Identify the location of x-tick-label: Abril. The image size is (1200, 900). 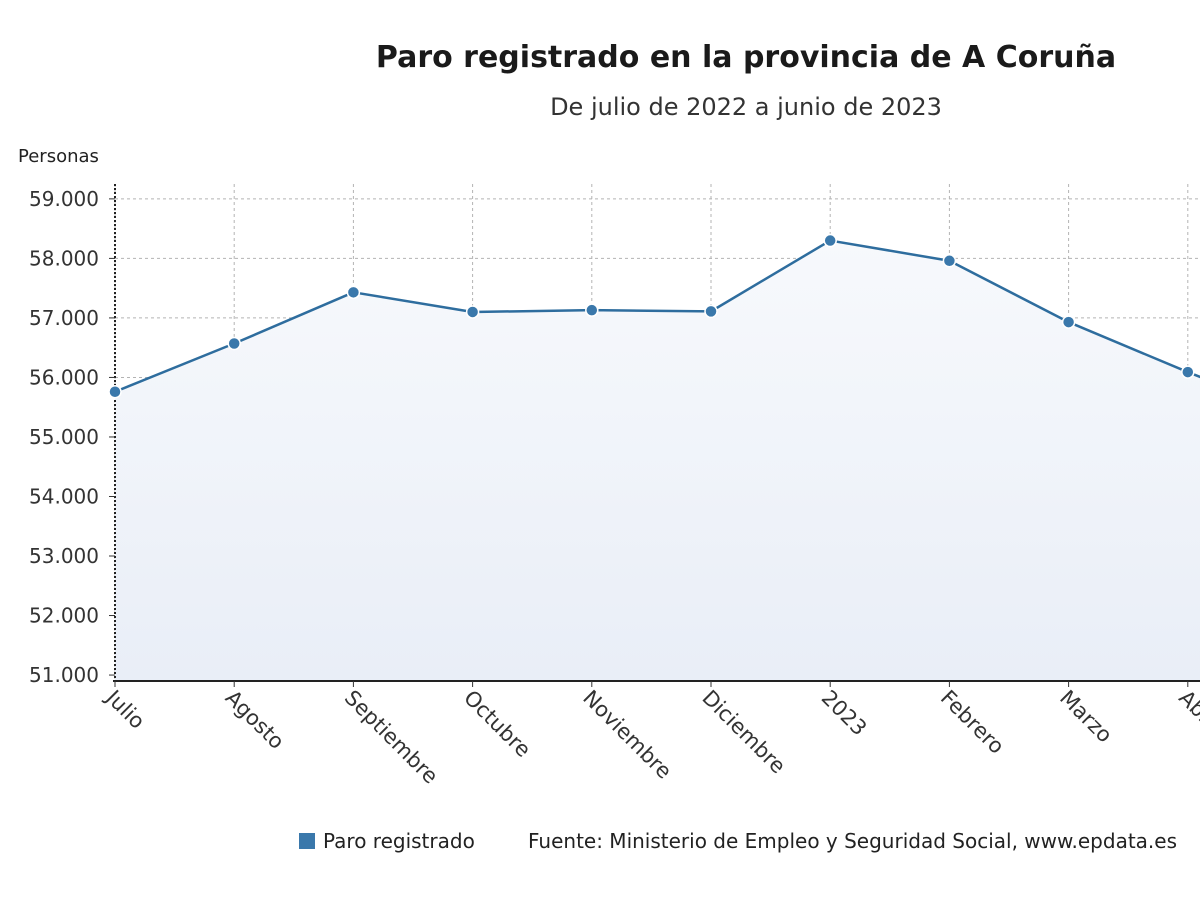
(1187, 711).